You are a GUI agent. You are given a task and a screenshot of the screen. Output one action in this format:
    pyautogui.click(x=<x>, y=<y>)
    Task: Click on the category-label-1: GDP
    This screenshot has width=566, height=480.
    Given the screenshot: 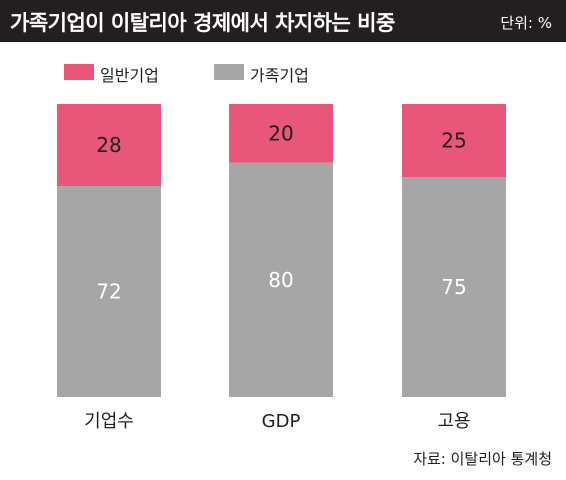 What is the action you would take?
    pyautogui.click(x=281, y=421)
    